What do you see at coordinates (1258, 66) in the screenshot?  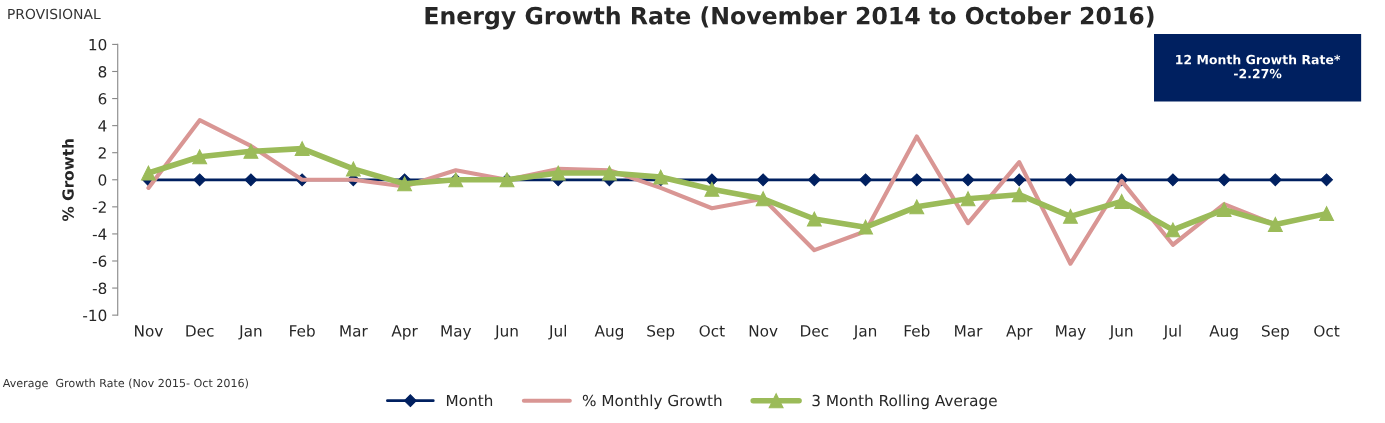 I see `annotation: 12 Month Growth Rate* -2.27%` at bounding box center [1258, 66].